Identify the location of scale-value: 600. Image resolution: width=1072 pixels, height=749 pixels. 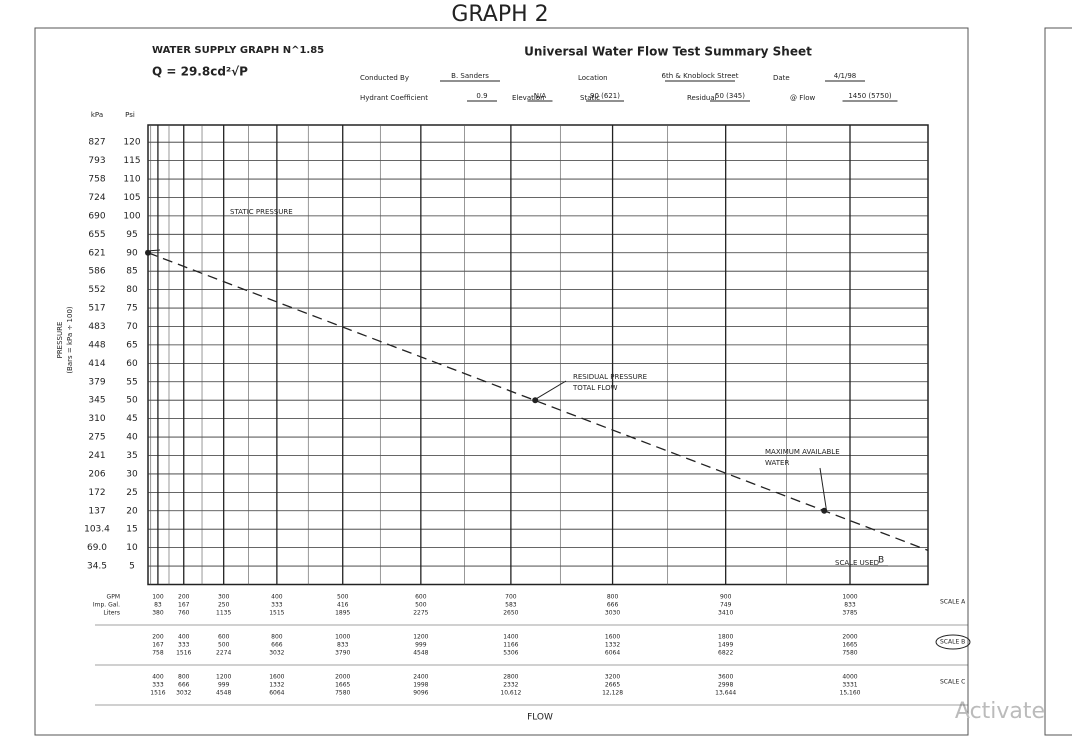
(421, 597).